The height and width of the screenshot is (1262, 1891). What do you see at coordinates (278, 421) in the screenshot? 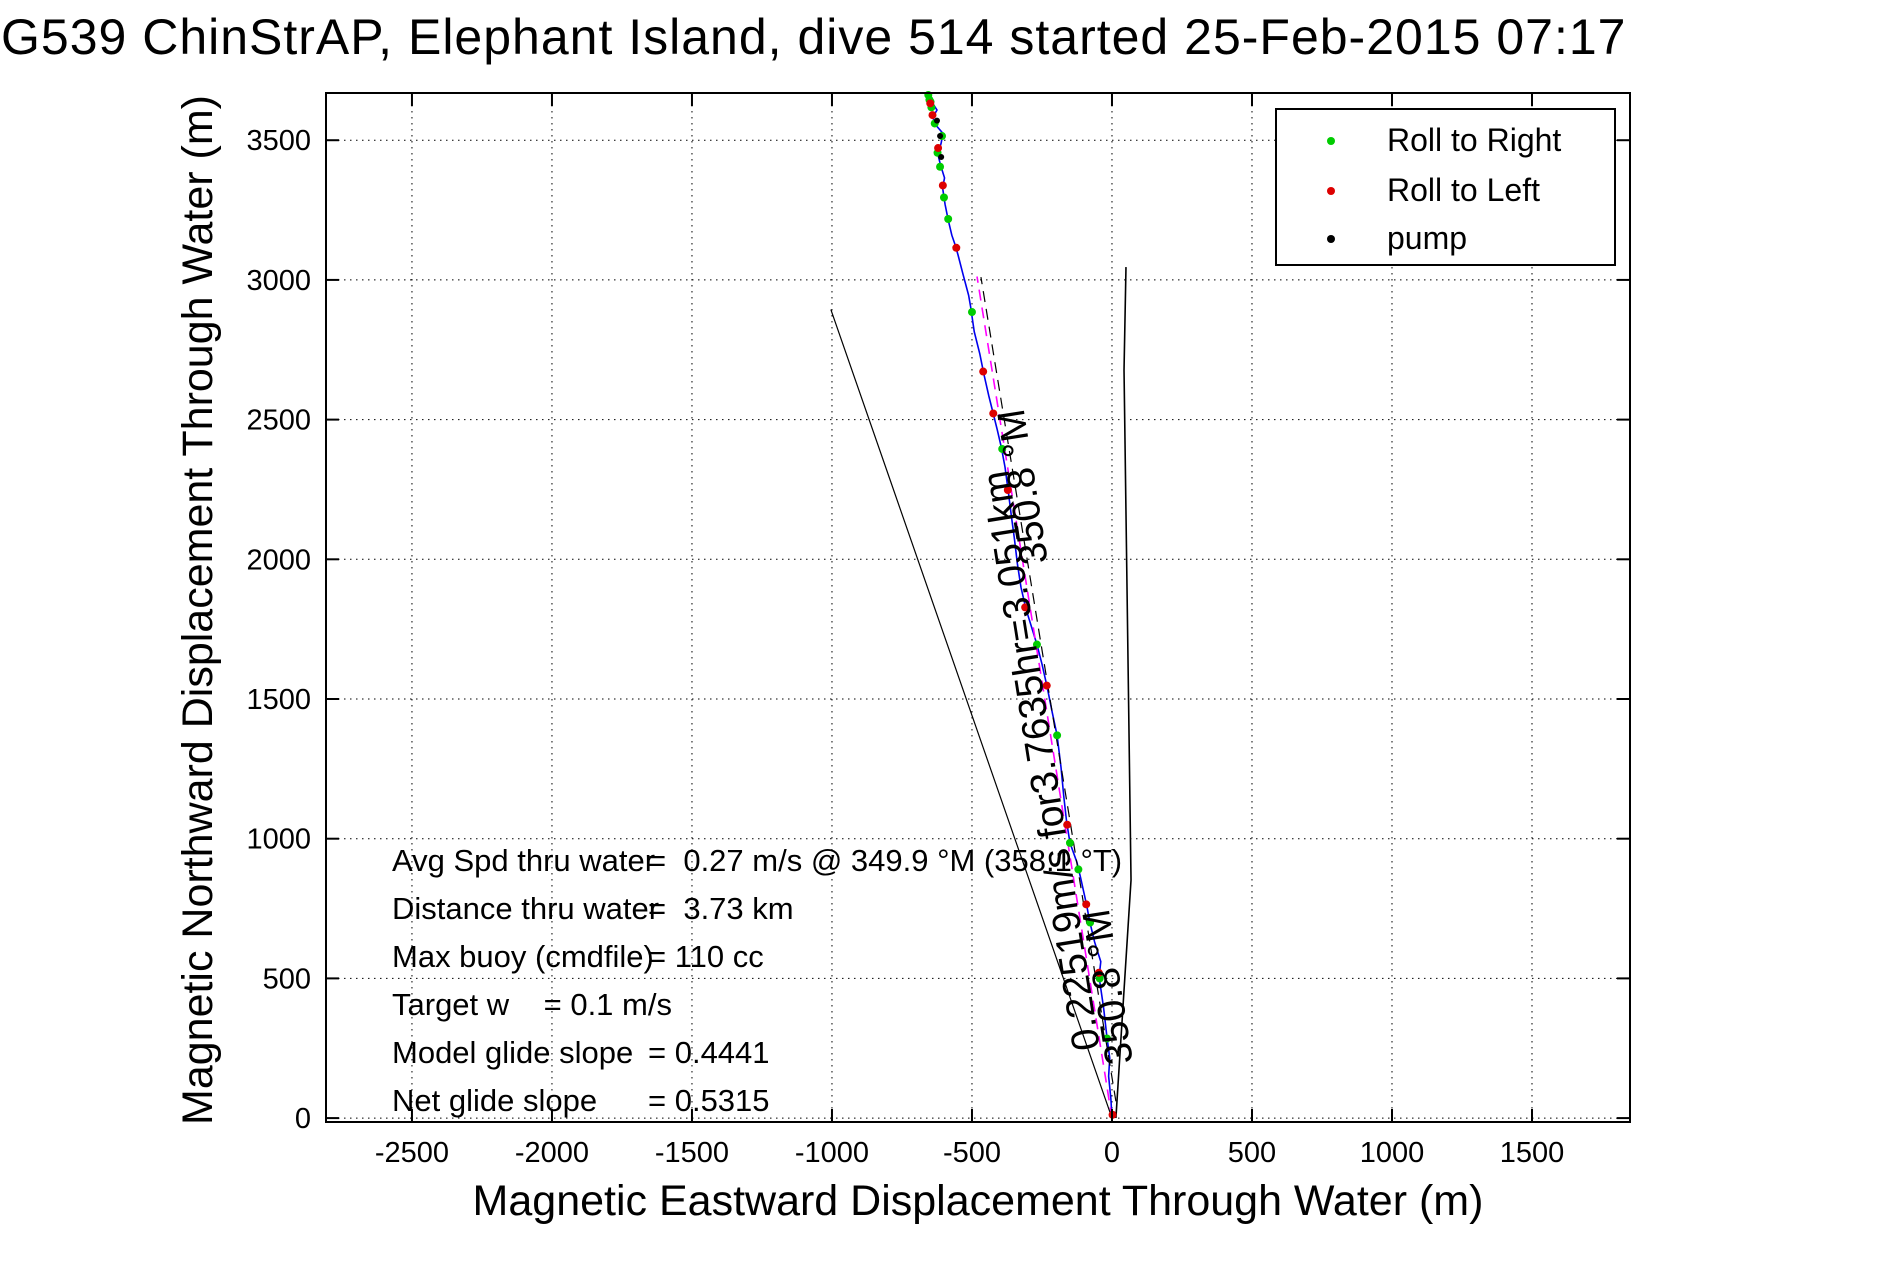
I see `y-tick-label: 2500` at bounding box center [278, 421].